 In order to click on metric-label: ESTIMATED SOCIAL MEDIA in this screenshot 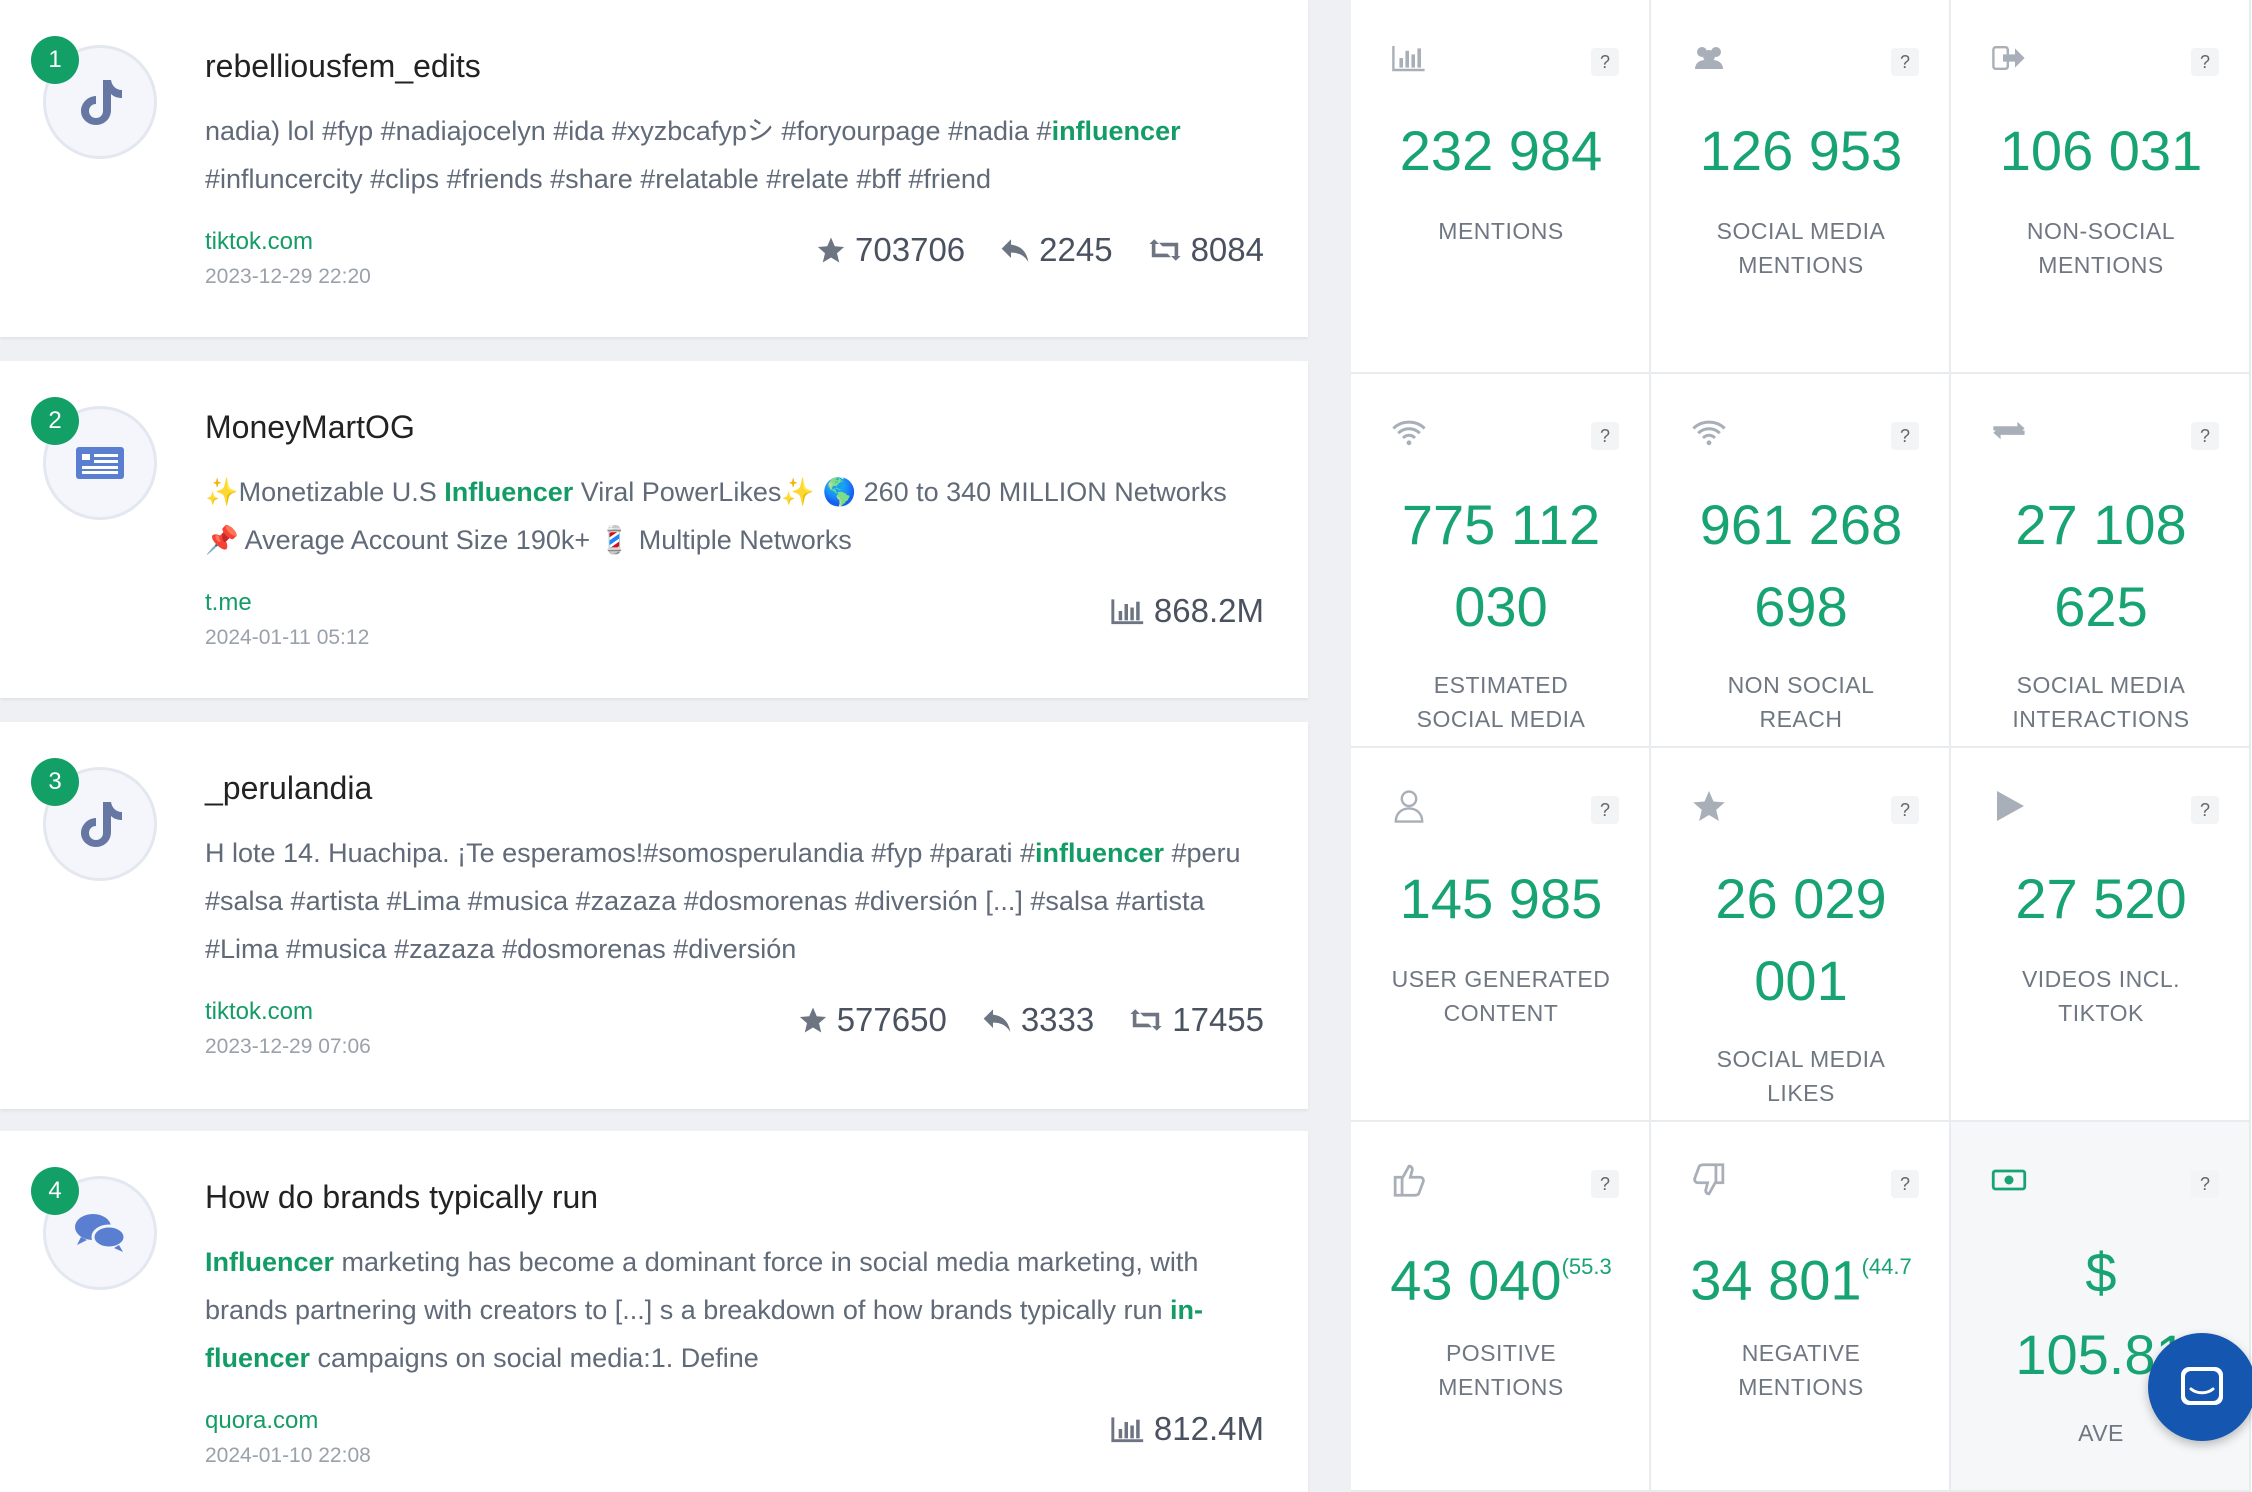, I will do `click(1501, 702)`.